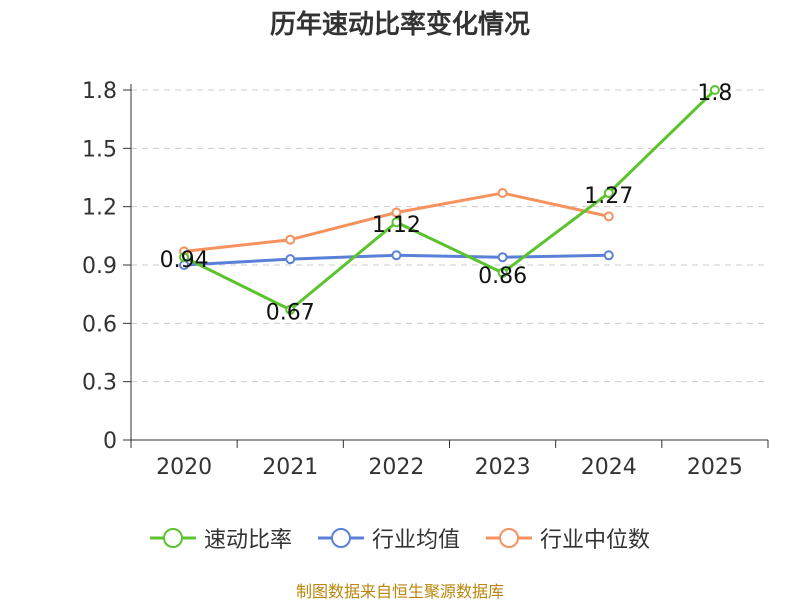 The image size is (800, 602). I want to click on legend-swatch-industry-mean, so click(340, 538).